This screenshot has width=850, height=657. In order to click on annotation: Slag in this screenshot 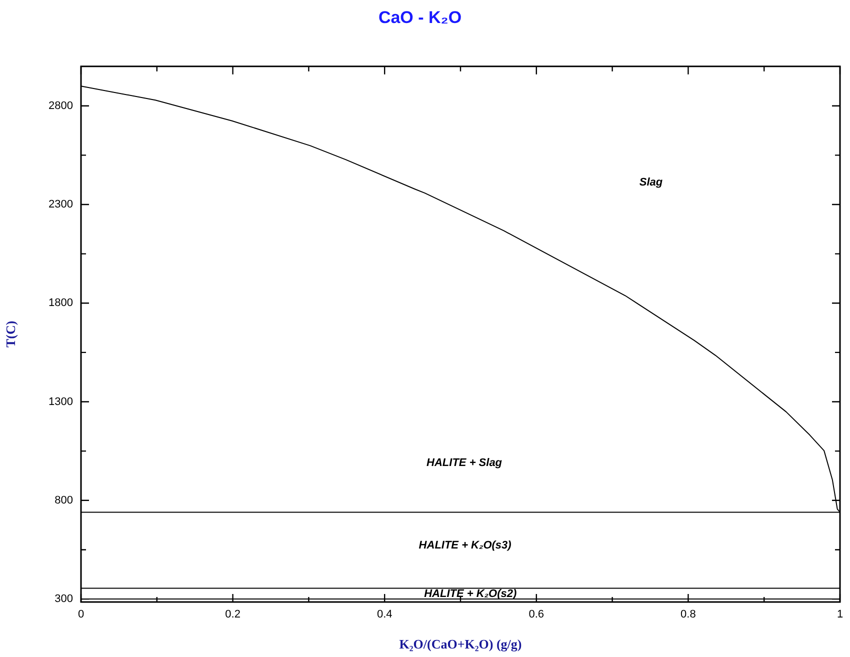, I will do `click(651, 182)`.